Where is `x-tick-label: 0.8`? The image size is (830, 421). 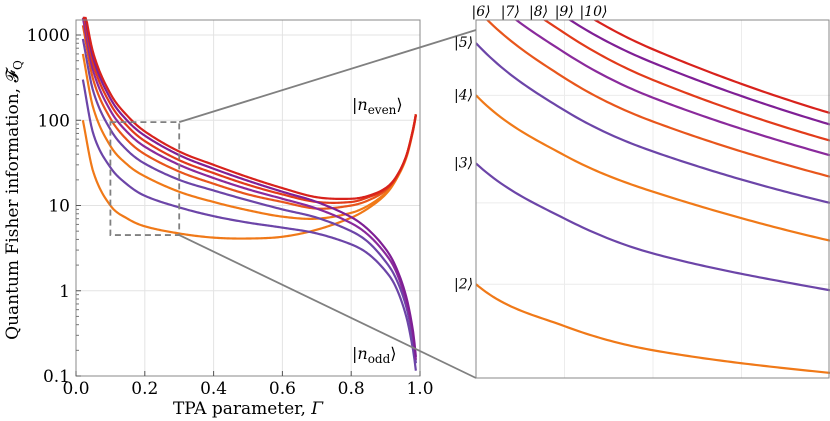 x-tick-label: 0.8 is located at coordinates (351, 389).